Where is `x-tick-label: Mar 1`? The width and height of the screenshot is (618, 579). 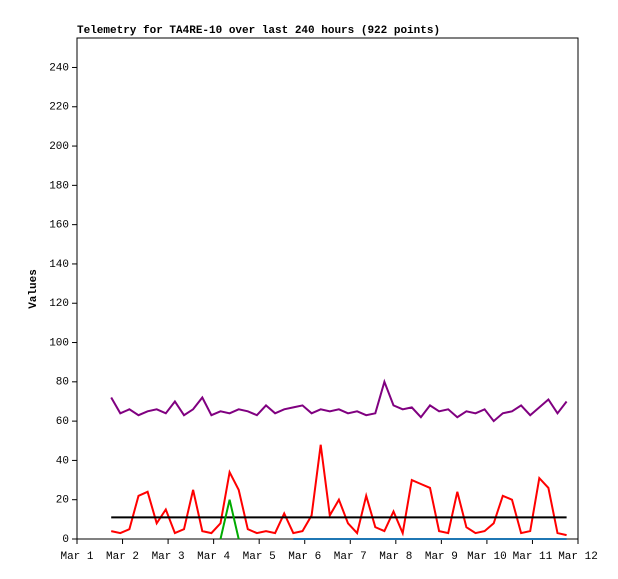 x-tick-label: Mar 1 is located at coordinates (76, 557).